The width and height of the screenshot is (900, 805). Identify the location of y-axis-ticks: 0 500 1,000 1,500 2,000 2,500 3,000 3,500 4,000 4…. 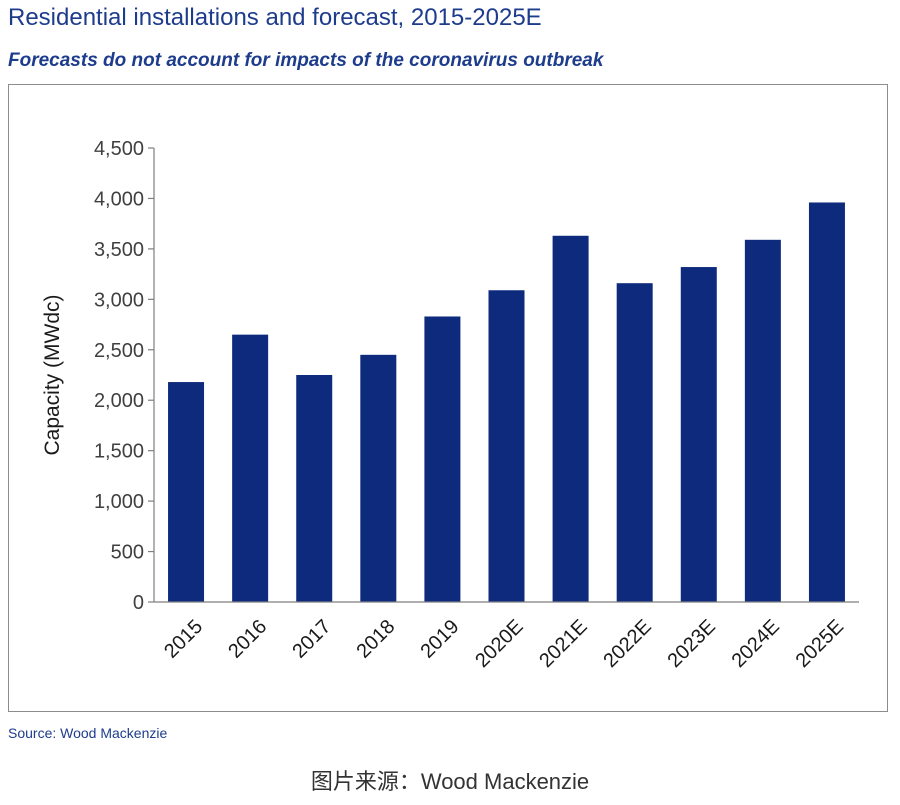
(124, 376).